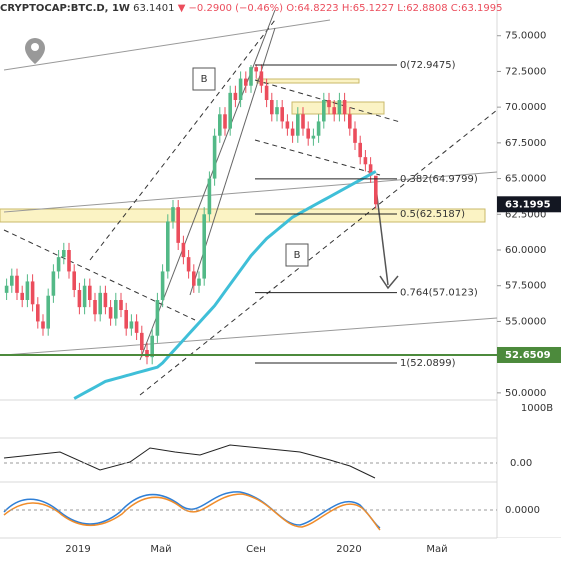  I want to click on x-tick-label: 2019, so click(77, 549).